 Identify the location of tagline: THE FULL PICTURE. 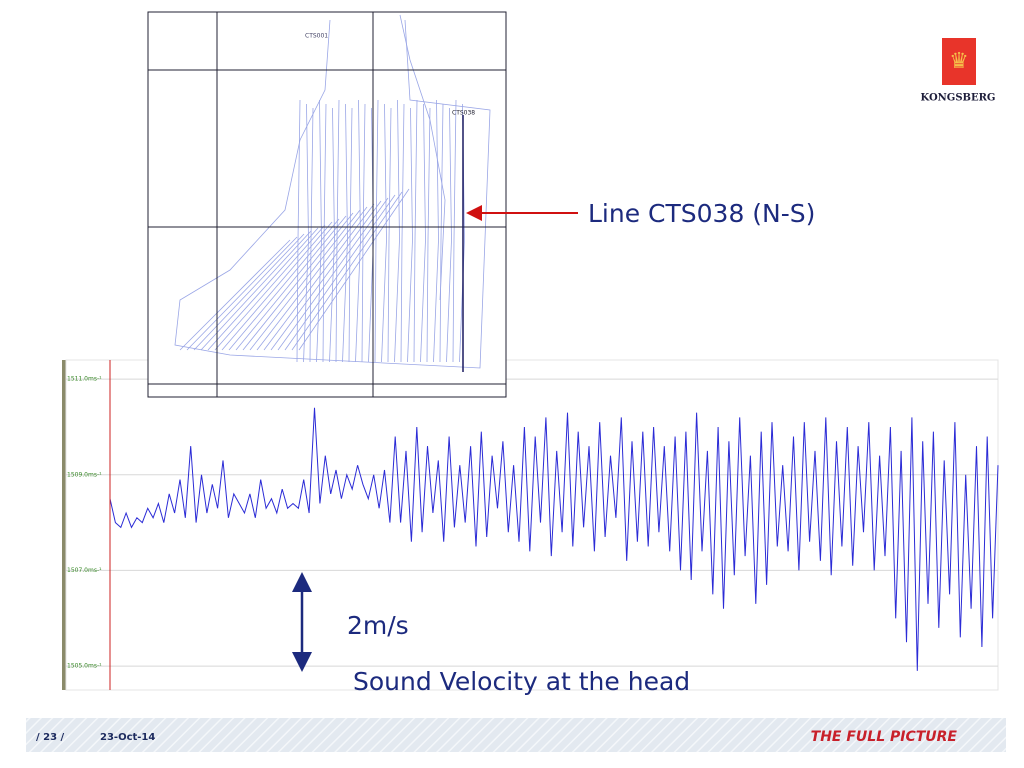
(884, 737).